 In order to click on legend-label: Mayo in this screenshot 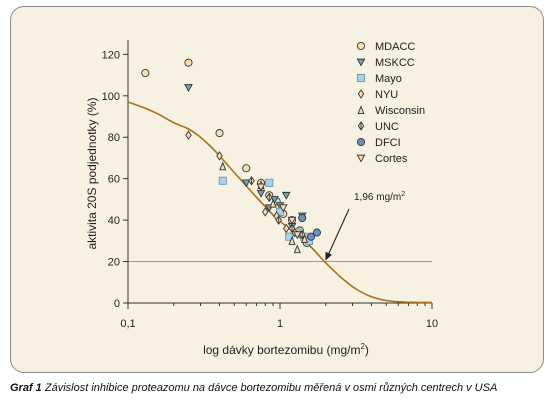, I will do `click(388, 79)`.